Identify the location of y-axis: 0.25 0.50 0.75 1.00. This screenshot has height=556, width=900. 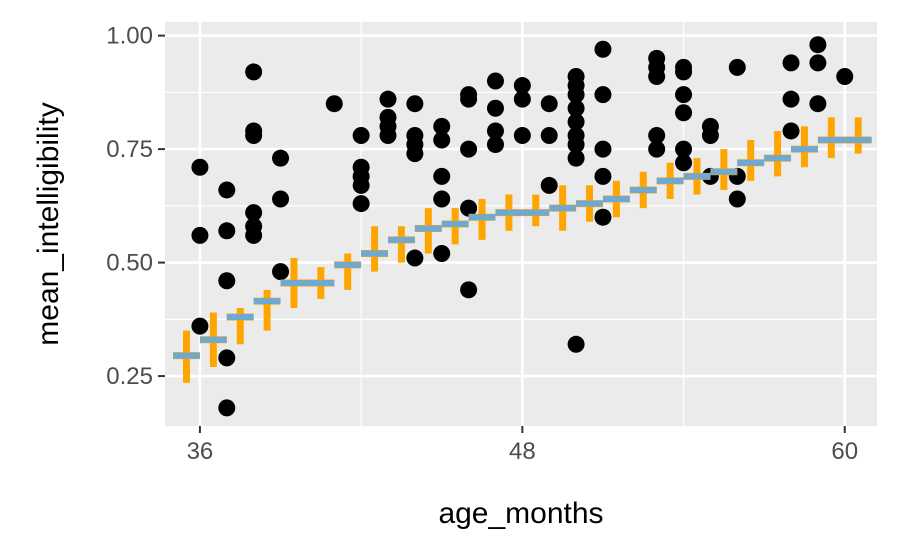
(135, 206).